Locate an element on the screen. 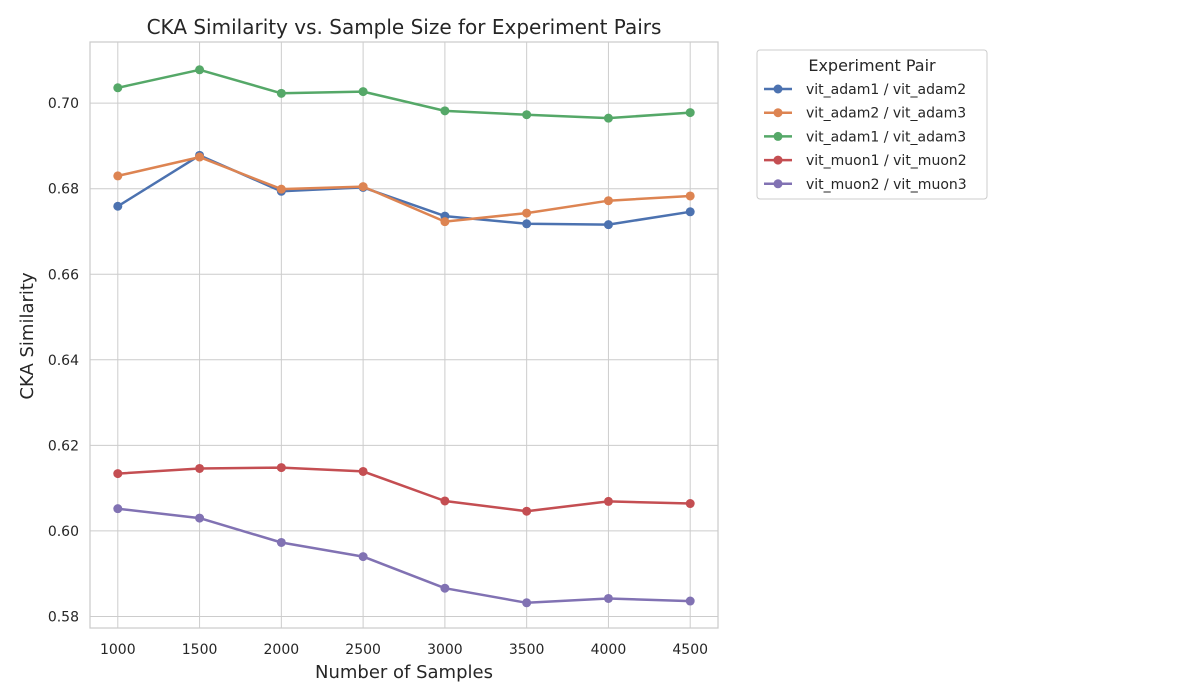 The height and width of the screenshot is (700, 1200). y-tick-labels: 0.58 0.60 0.62 0.64 0.66 0.68 0.70 is located at coordinates (63, 360).